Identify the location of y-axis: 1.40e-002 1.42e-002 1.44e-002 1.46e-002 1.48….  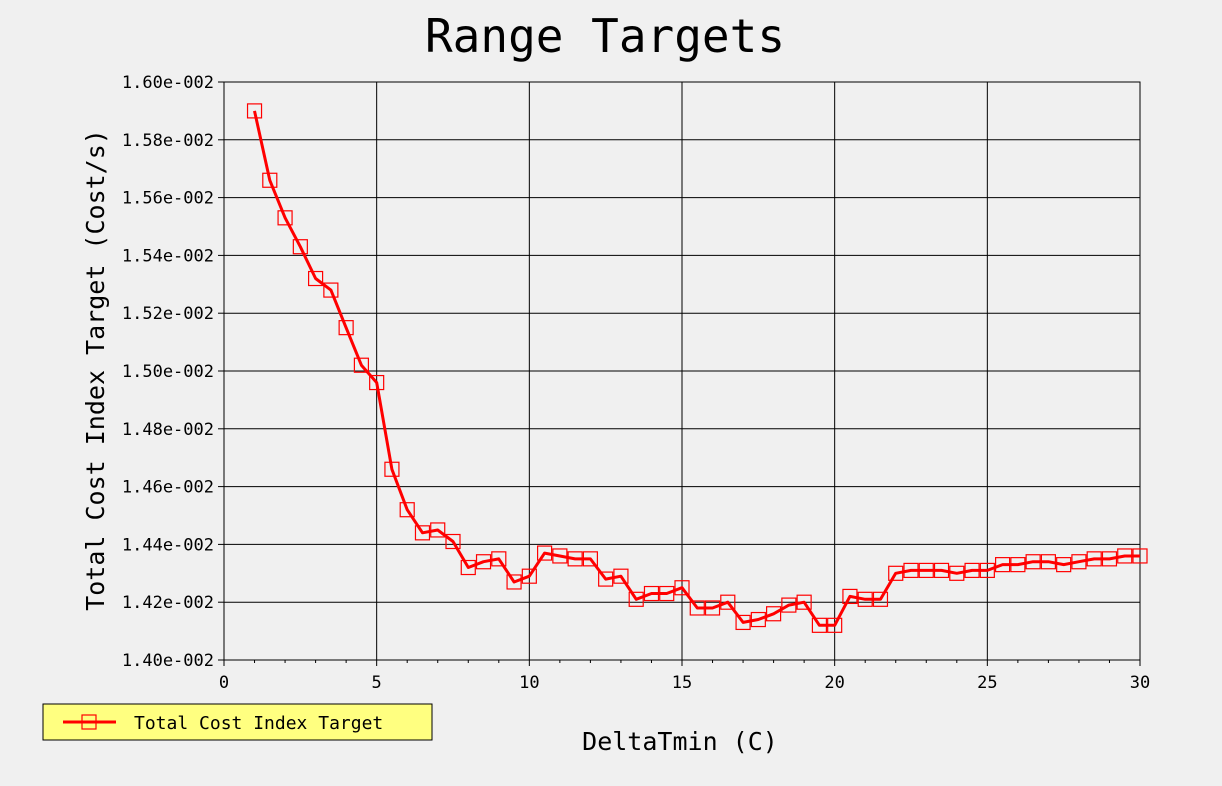
(173, 372).